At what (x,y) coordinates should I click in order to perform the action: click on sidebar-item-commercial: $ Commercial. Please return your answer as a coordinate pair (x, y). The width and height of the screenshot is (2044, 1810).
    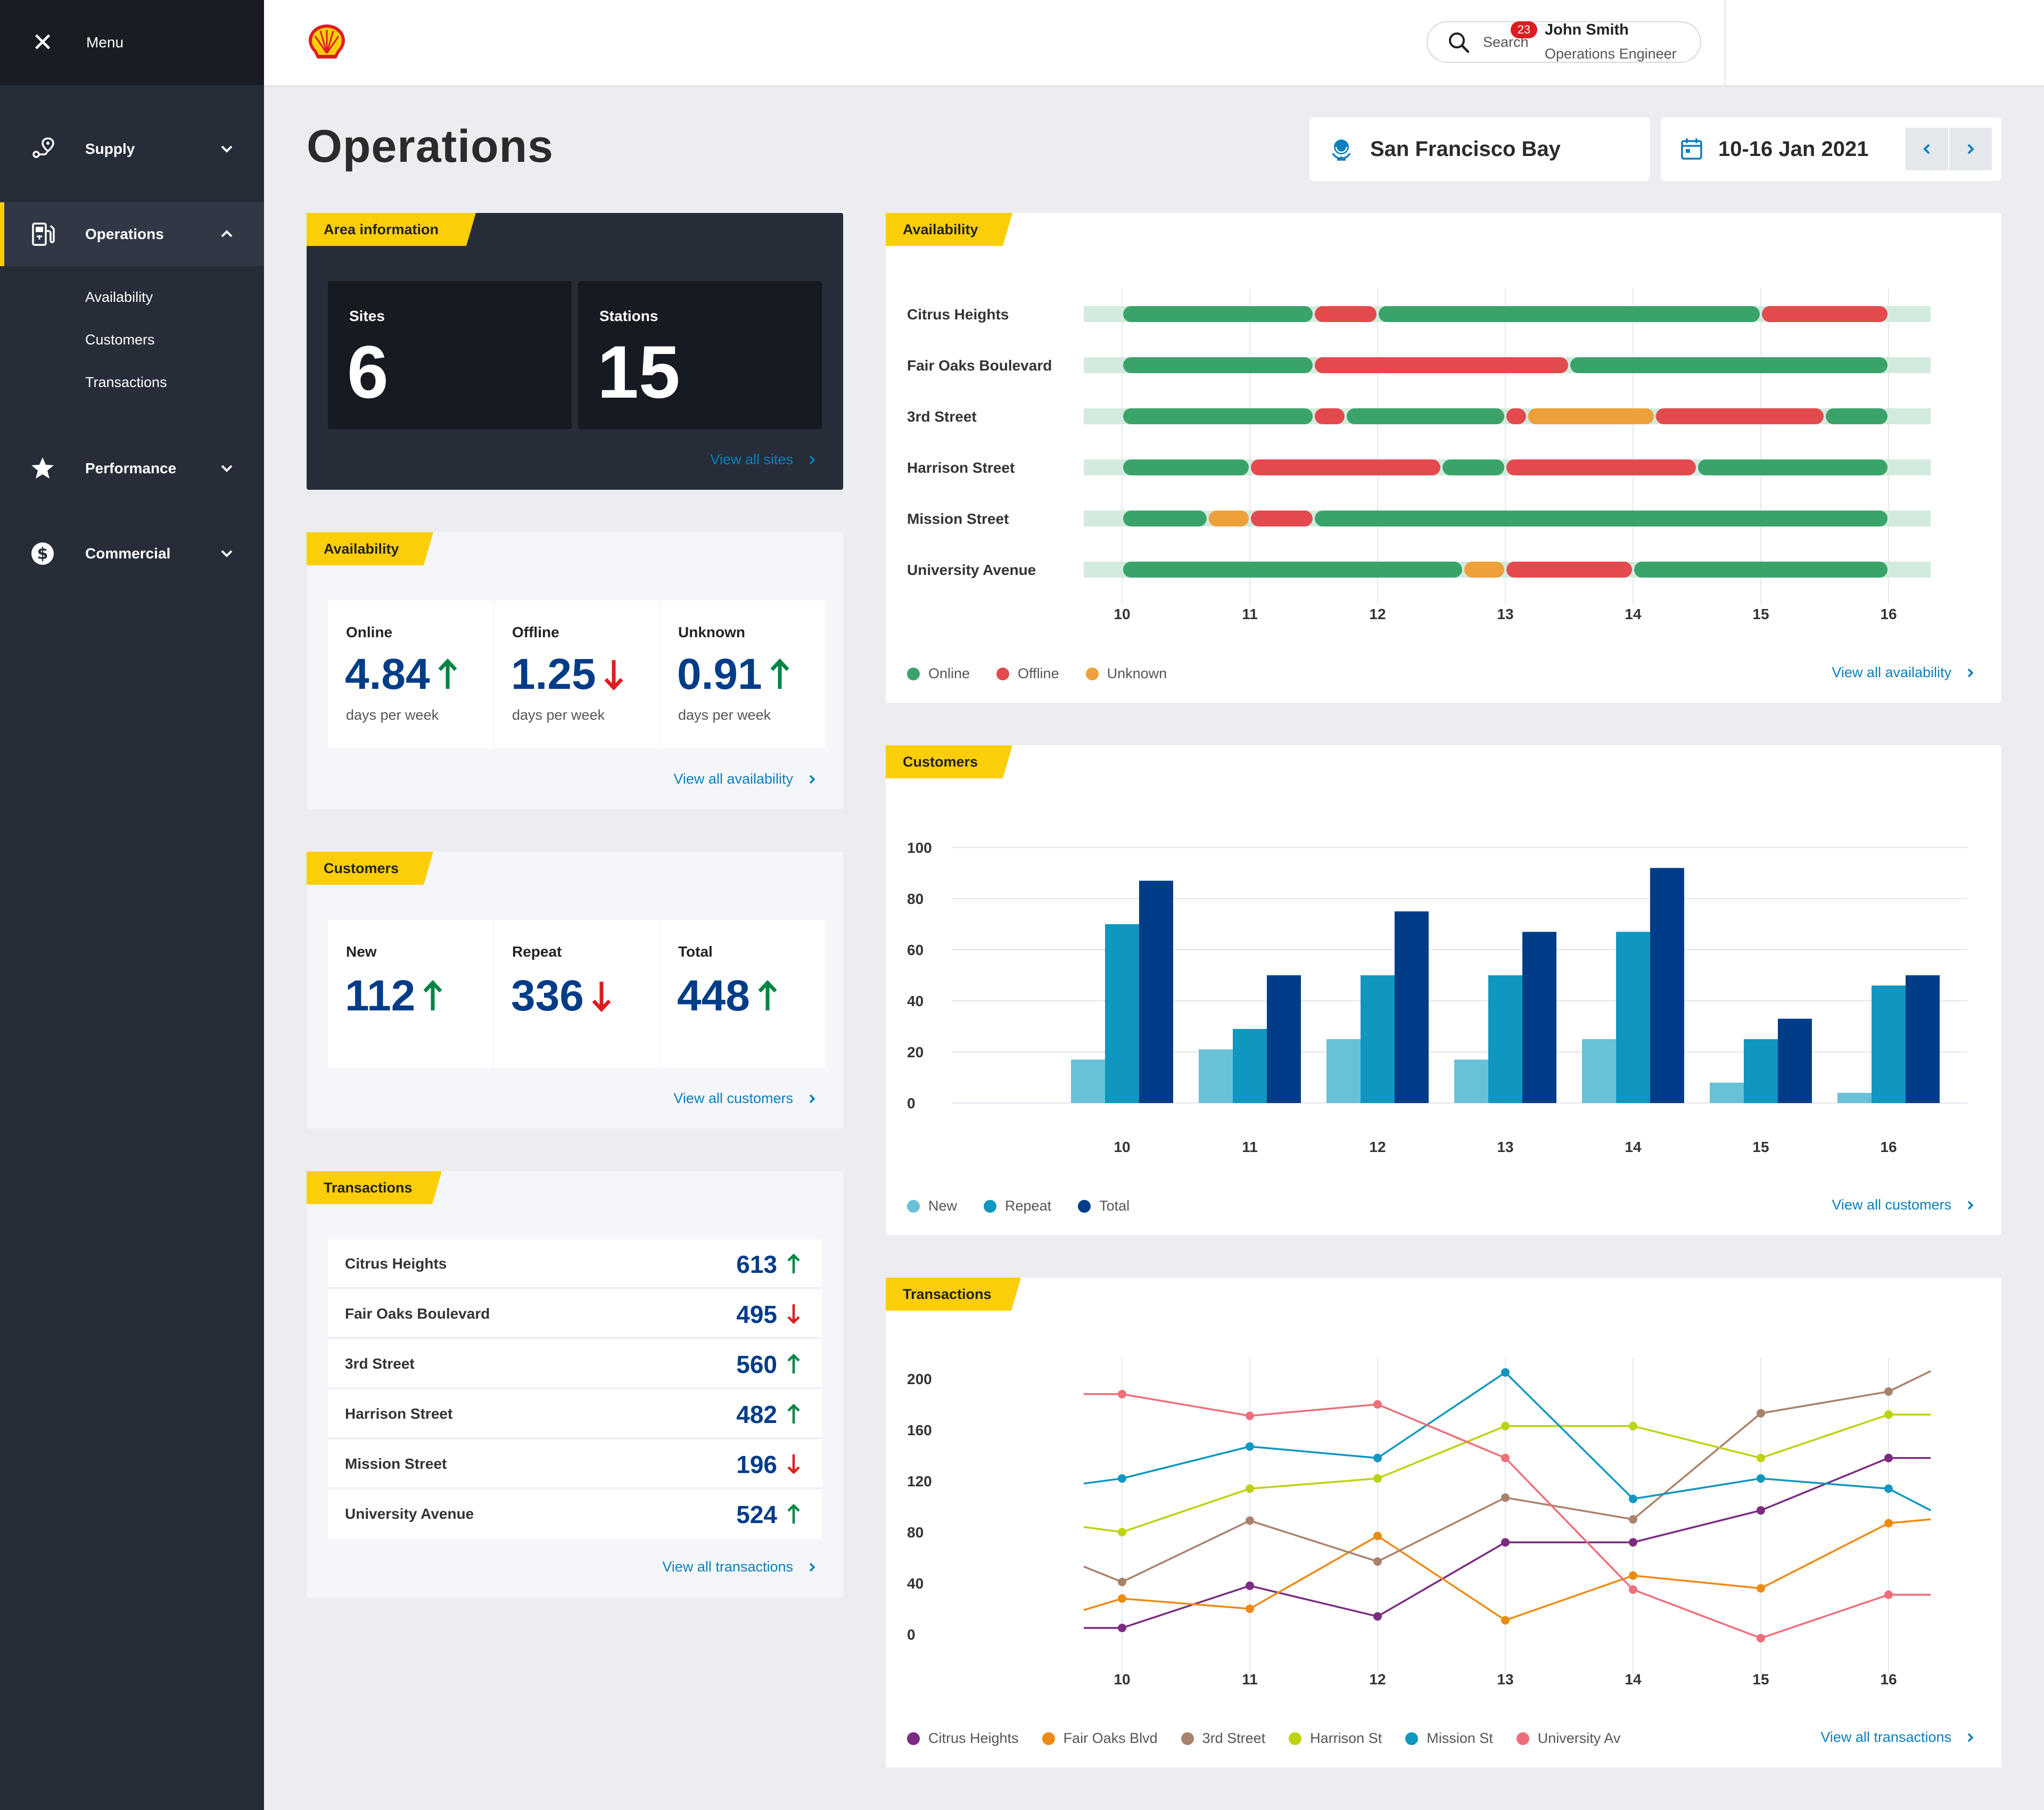
    Looking at the image, I should click on (132, 554).